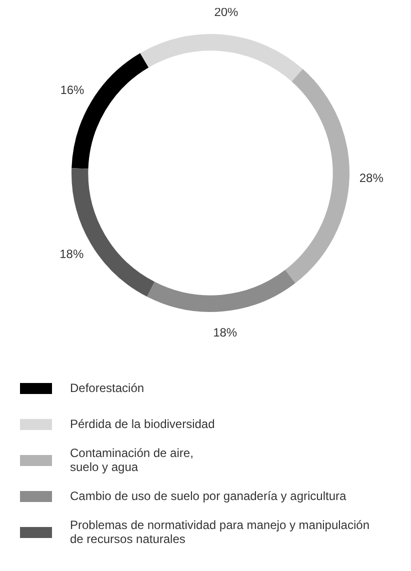  Describe the element at coordinates (142, 424) in the screenshot. I see `legend-label: Pérdida de la biodiversidad` at that location.